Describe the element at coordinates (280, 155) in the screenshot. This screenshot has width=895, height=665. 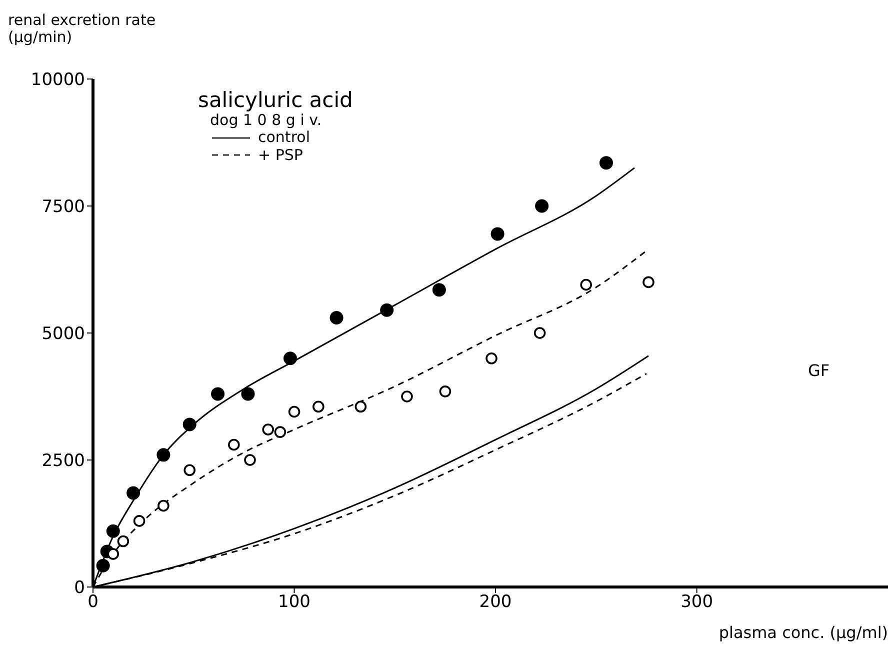
I see `legend-label: + PSP` at that location.